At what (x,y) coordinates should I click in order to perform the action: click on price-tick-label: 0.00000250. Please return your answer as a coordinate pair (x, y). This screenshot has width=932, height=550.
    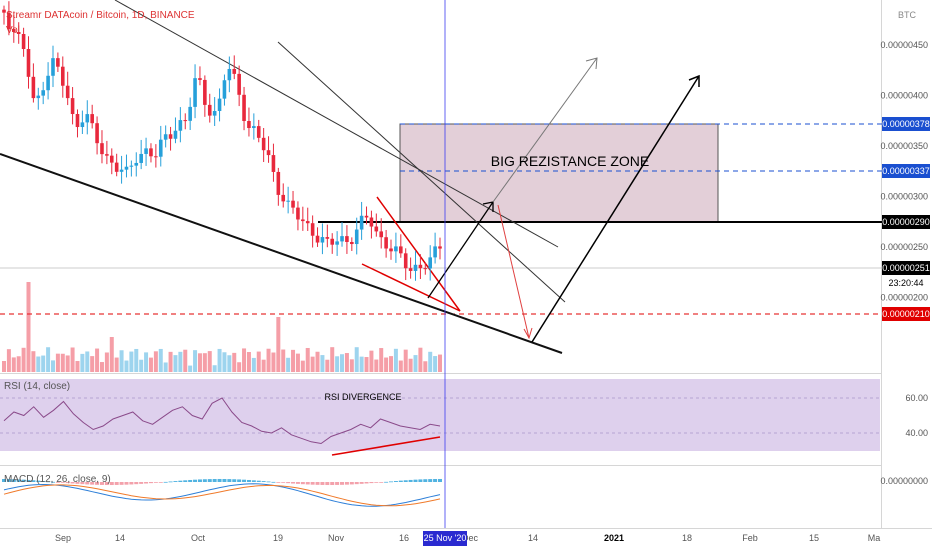
    Looking at the image, I should click on (904, 247).